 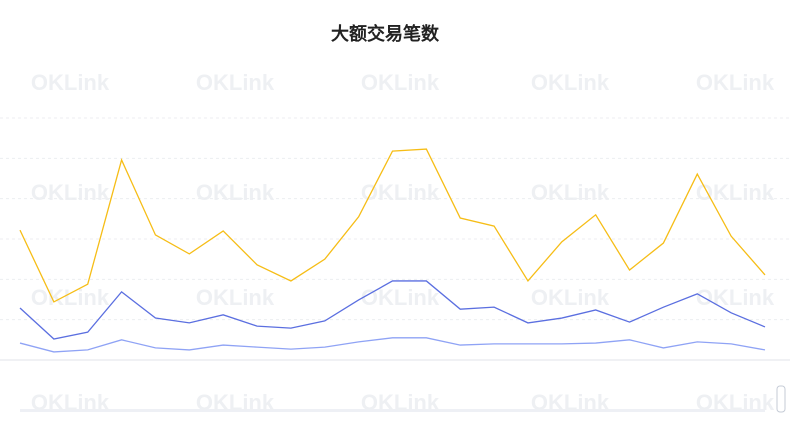 I want to click on chart-title: 大额交易笔数, so click(x=385, y=34).